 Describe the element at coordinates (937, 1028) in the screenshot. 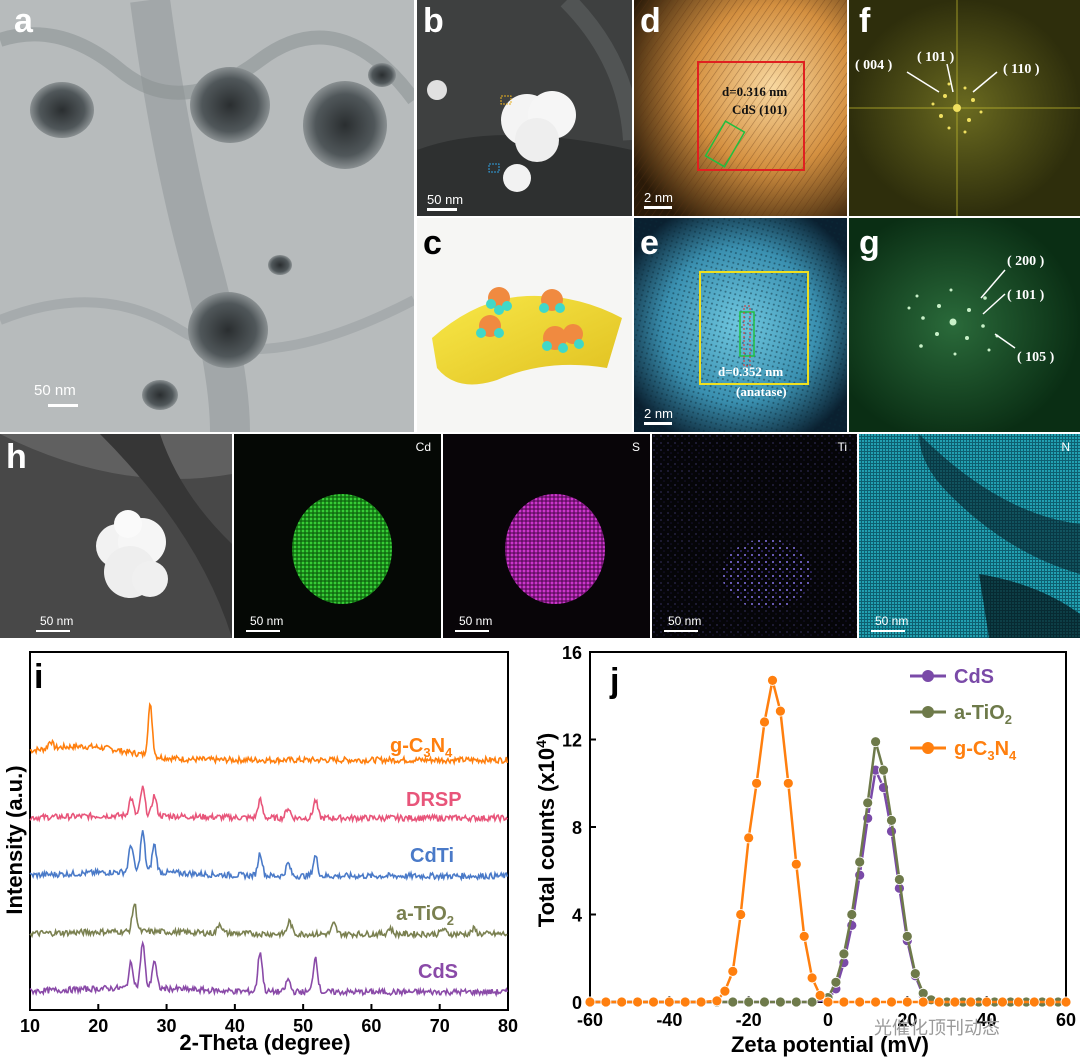

I see `watermark: 光催化顶刊动态` at that location.